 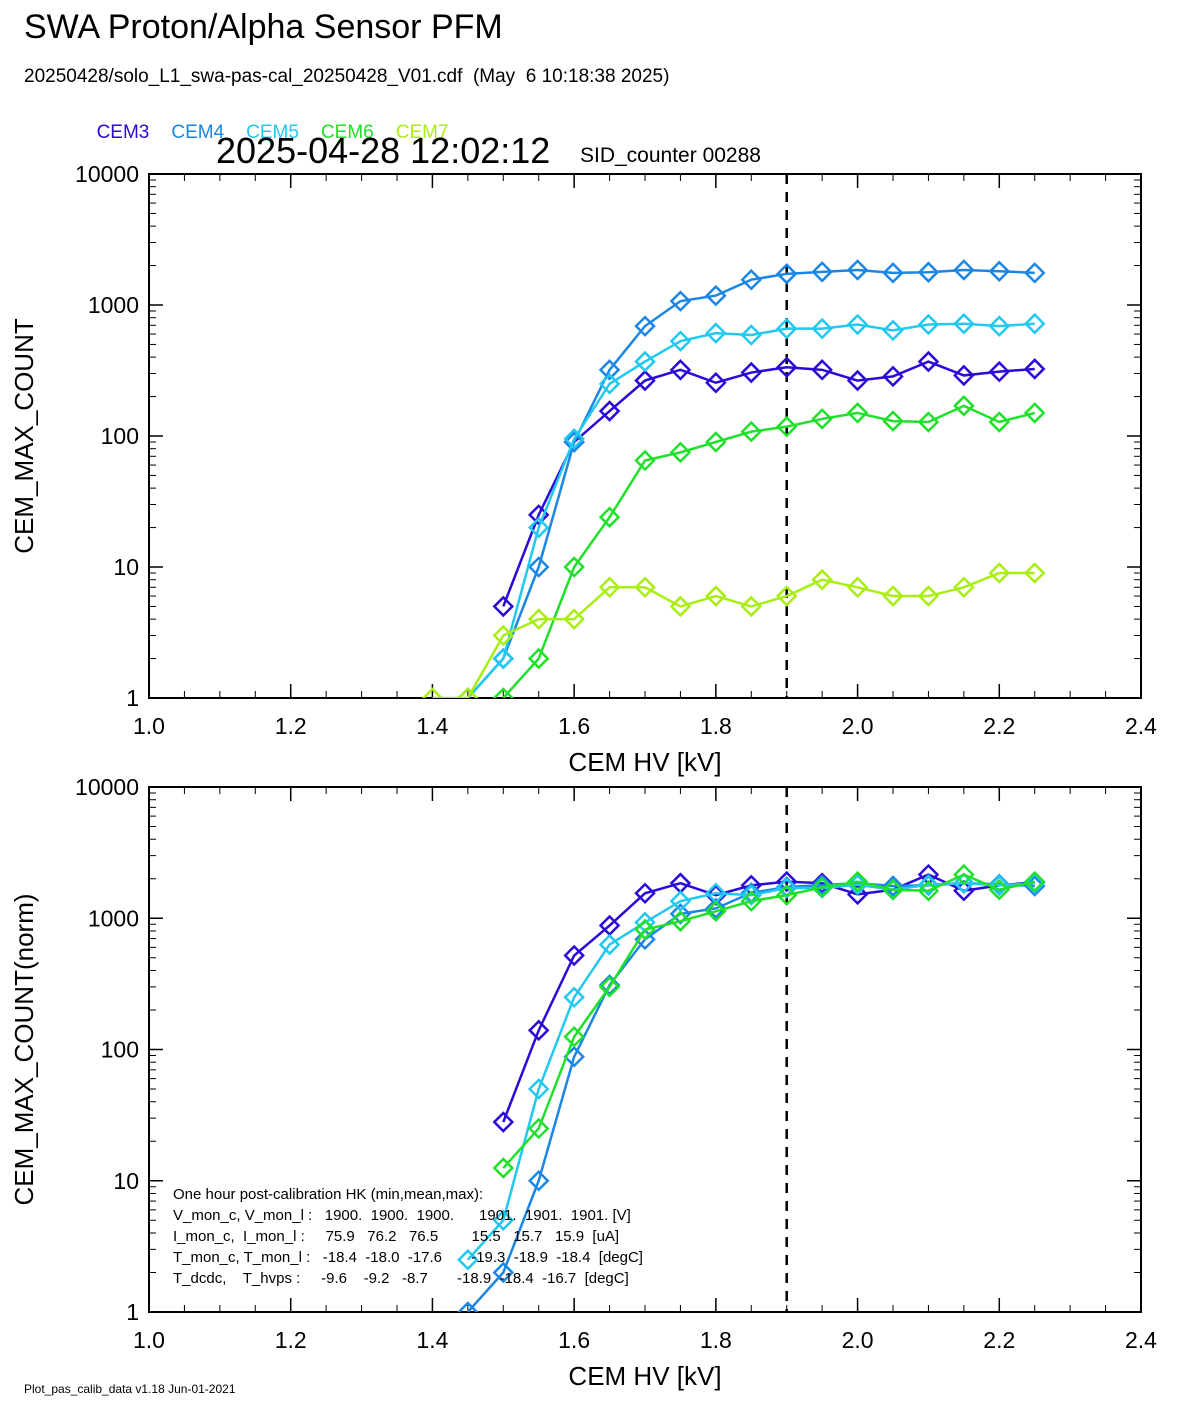 I want to click on legend-item-cem5: CEM5, so click(x=272, y=132).